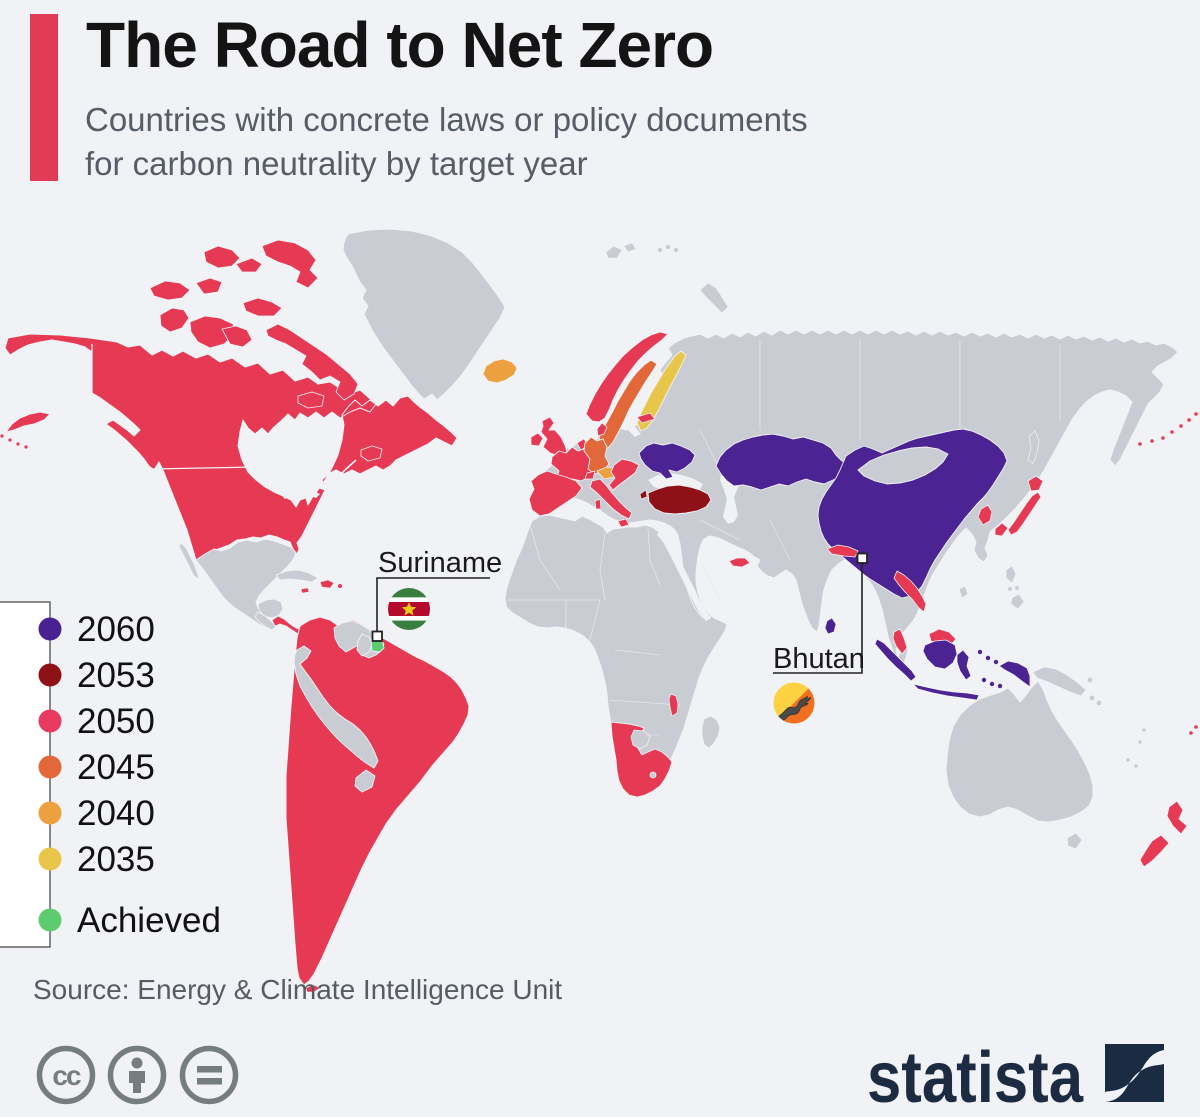 Image resolution: width=1200 pixels, height=1117 pixels. What do you see at coordinates (975, 1074) in the screenshot?
I see `svg-text: statista` at bounding box center [975, 1074].